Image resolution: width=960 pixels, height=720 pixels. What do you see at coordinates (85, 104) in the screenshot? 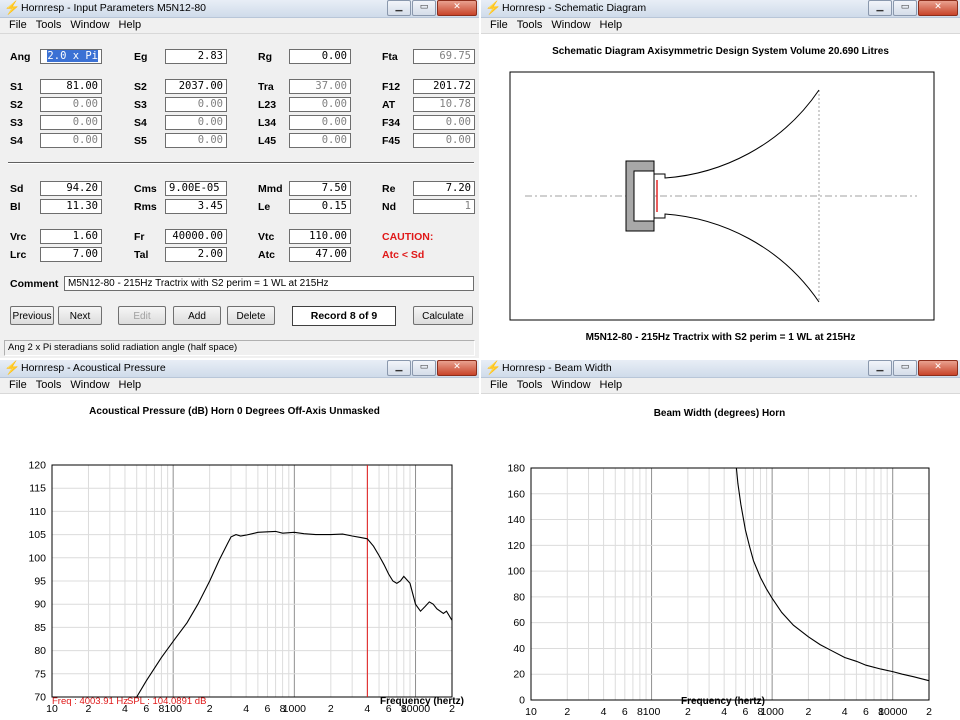
I see `param-value: 0.00` at bounding box center [85, 104].